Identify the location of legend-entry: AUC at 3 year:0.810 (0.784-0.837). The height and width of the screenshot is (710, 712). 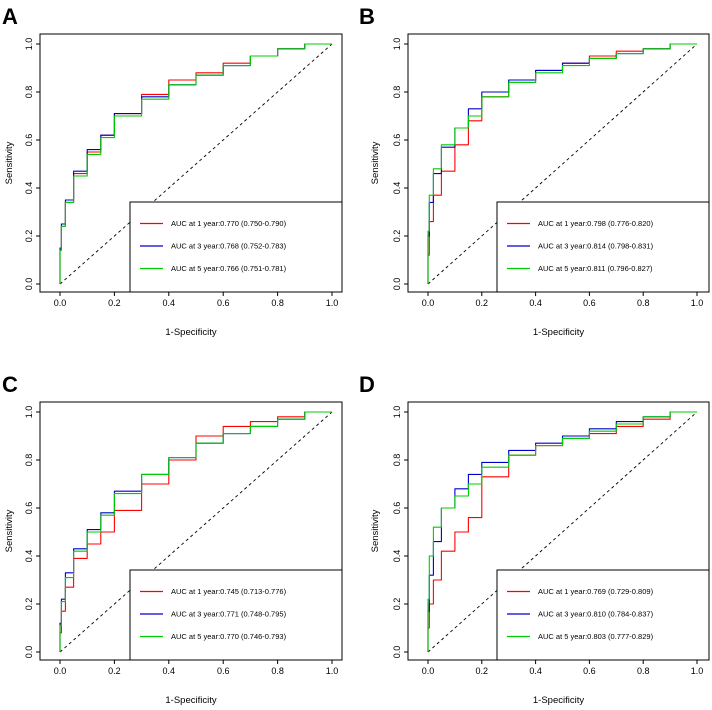
(596, 614).